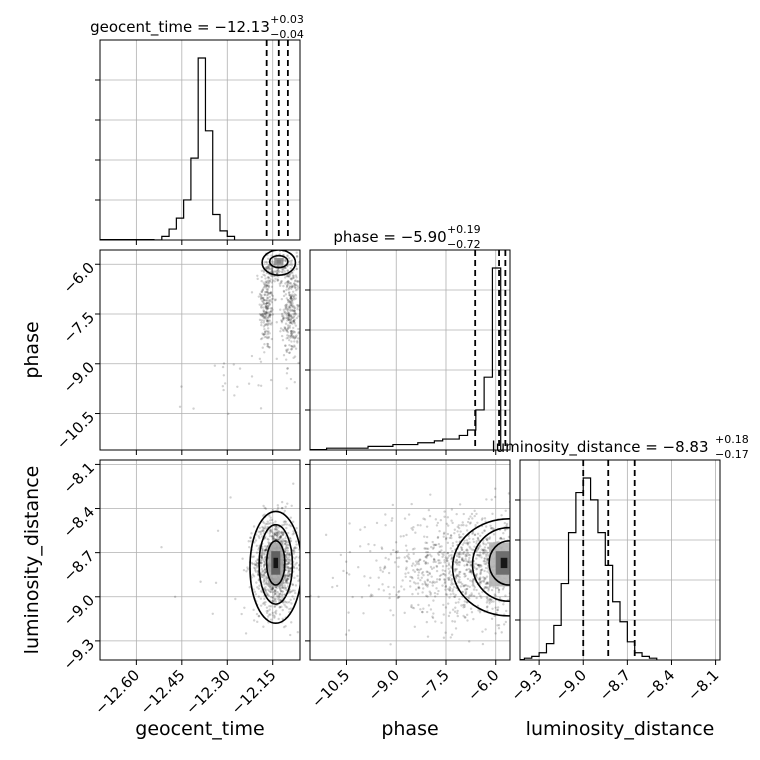 The height and width of the screenshot is (760, 760). What do you see at coordinates (703, 685) in the screenshot?
I see `x-tick-label: −8.1` at bounding box center [703, 685].